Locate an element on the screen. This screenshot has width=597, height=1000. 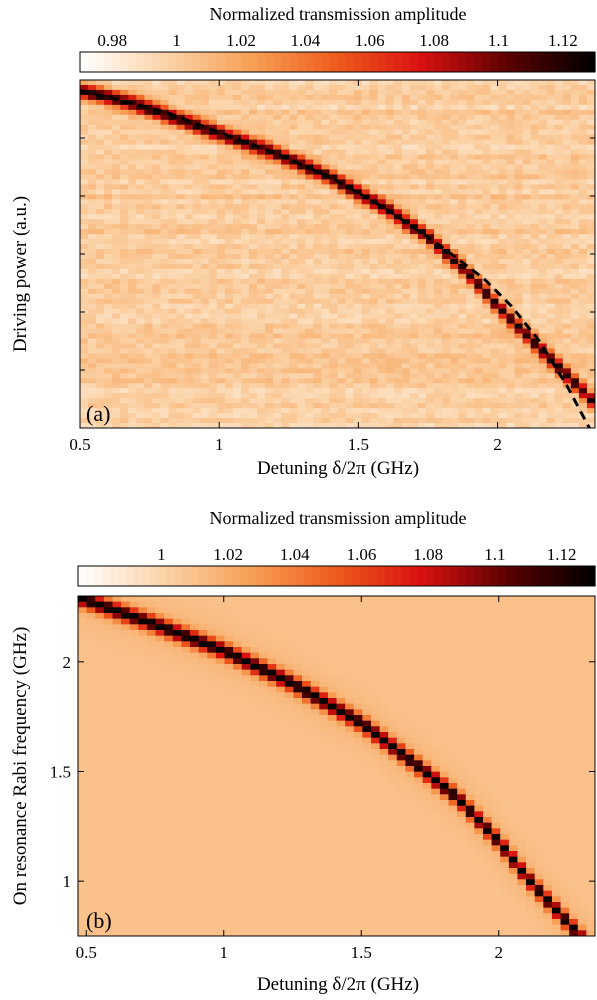
colorbar-tick-label: 0.98 is located at coordinates (112, 40).